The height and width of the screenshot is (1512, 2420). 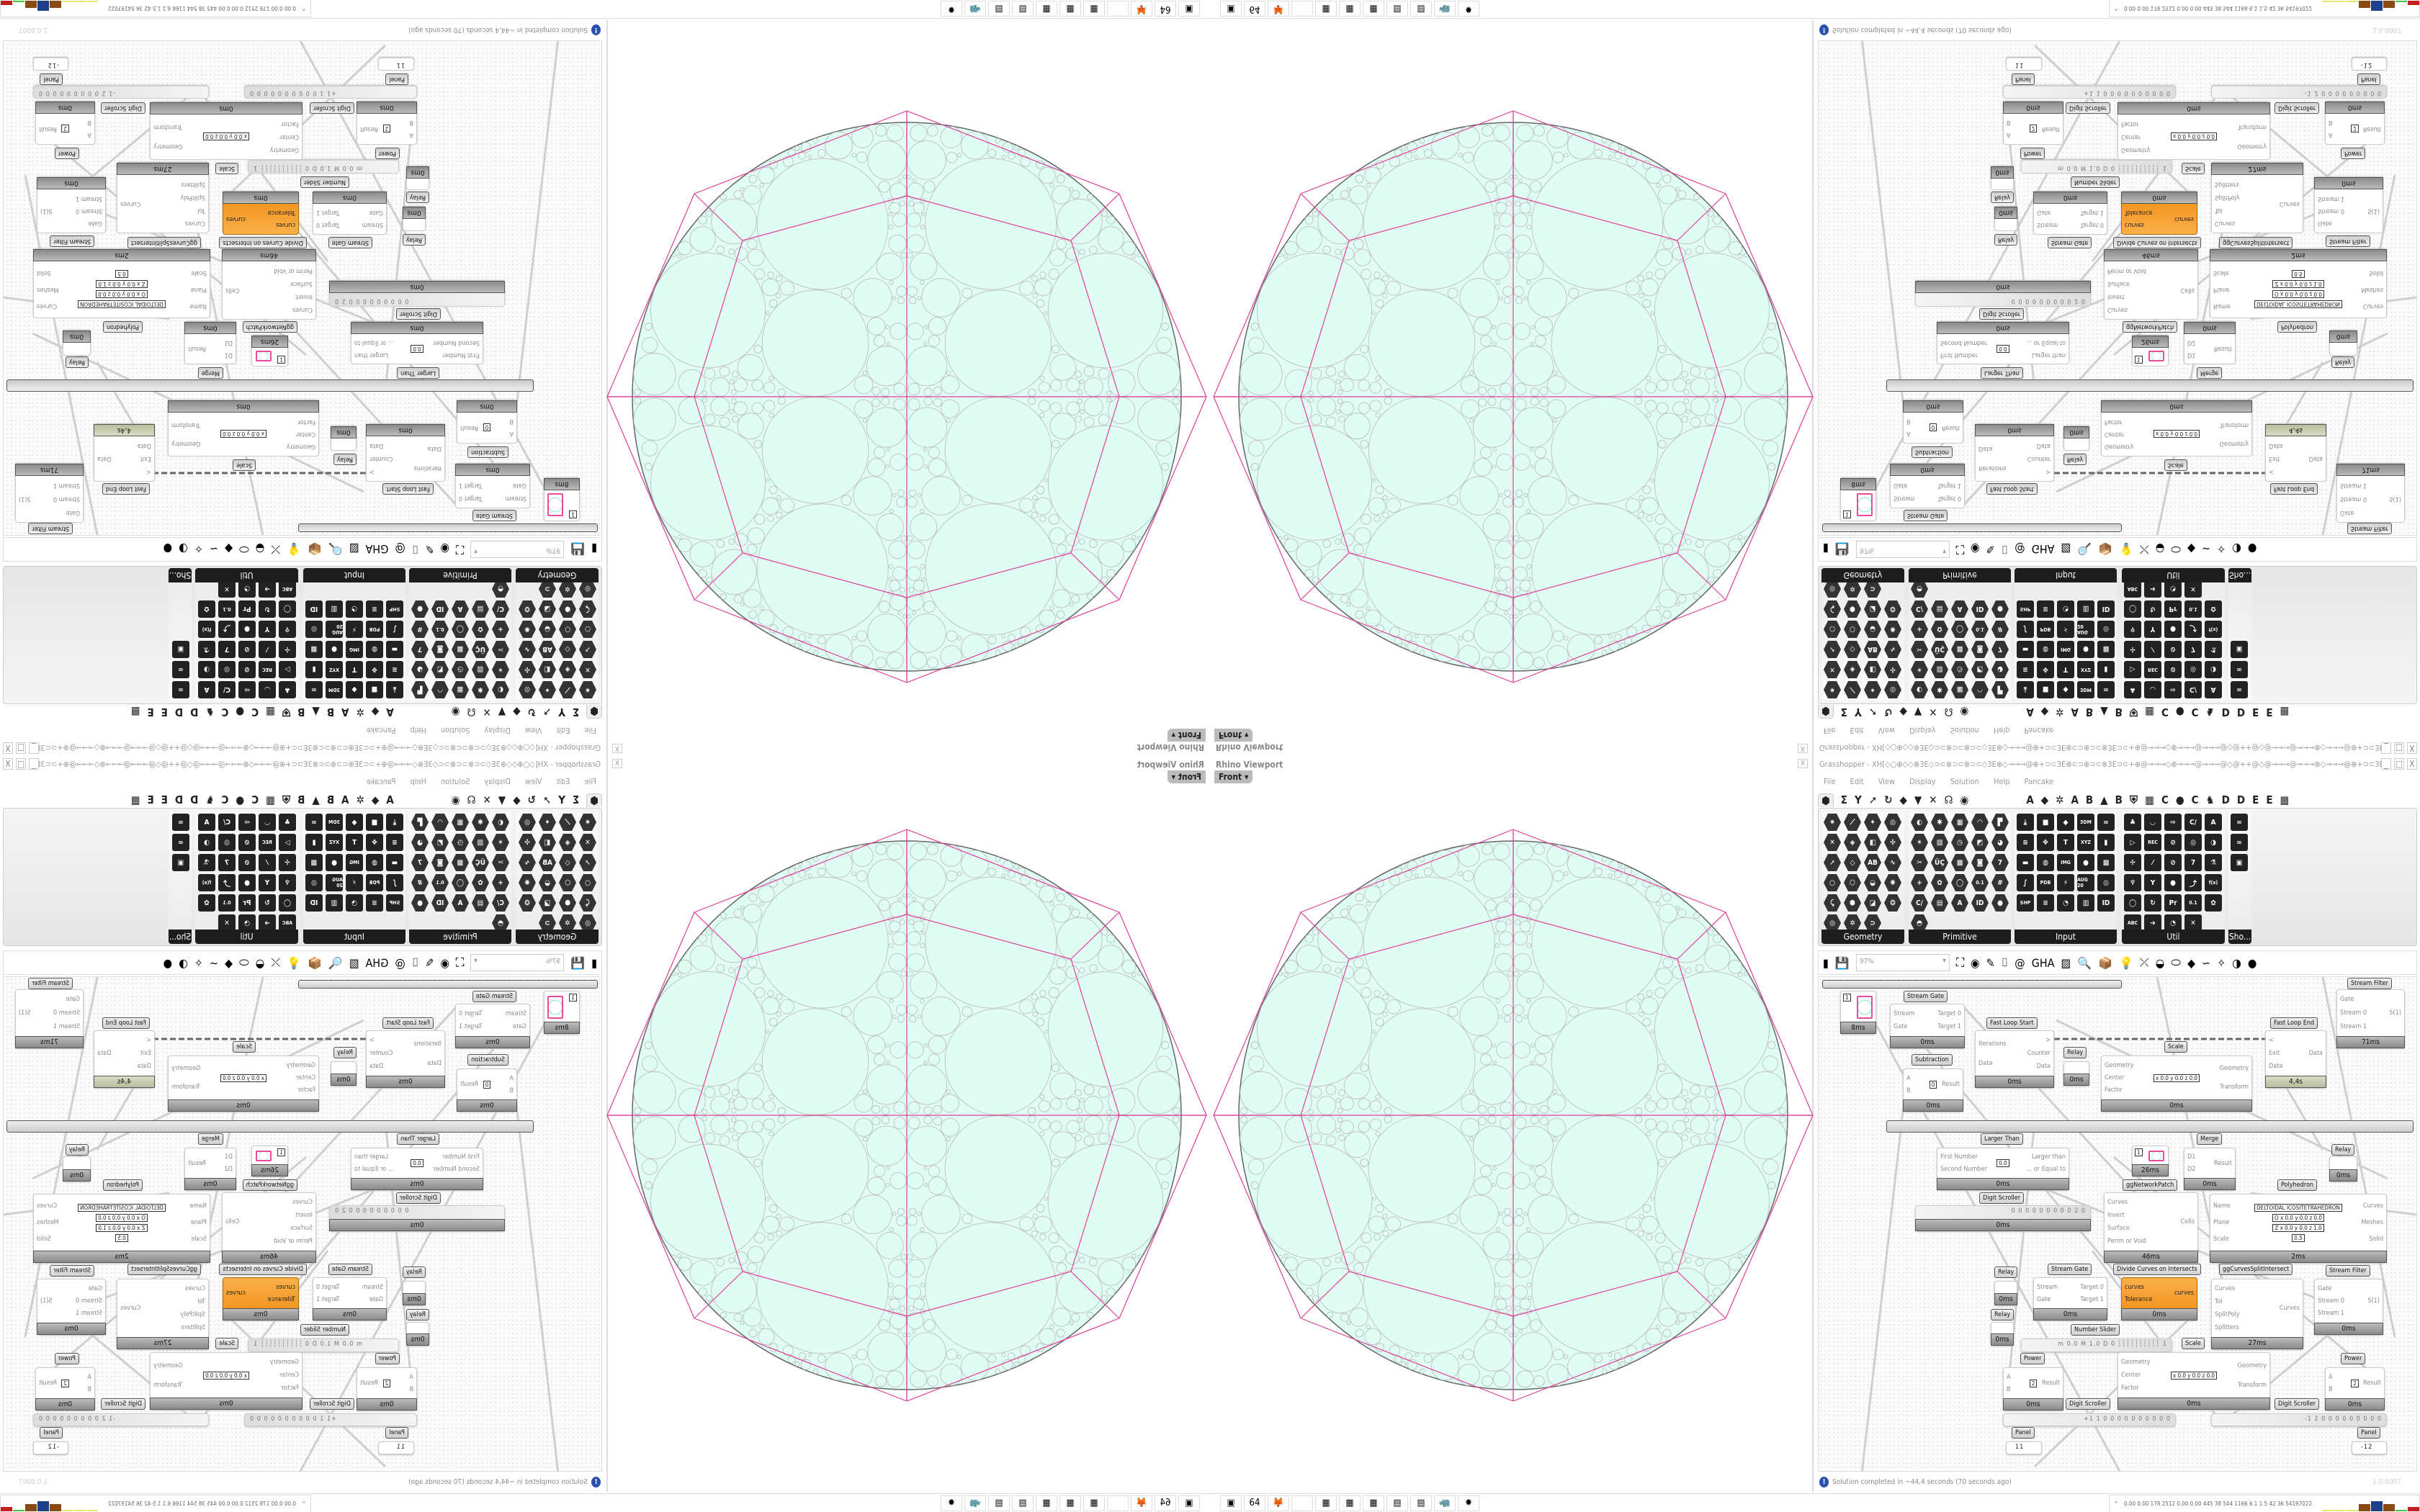 I want to click on new-file-icon: ▮, so click(x=1826, y=549).